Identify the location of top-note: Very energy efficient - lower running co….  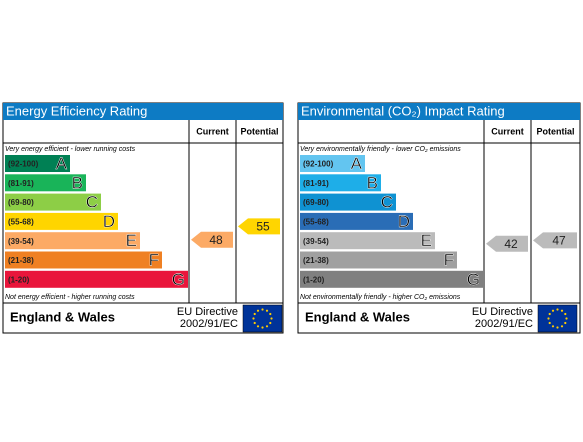
(70, 149).